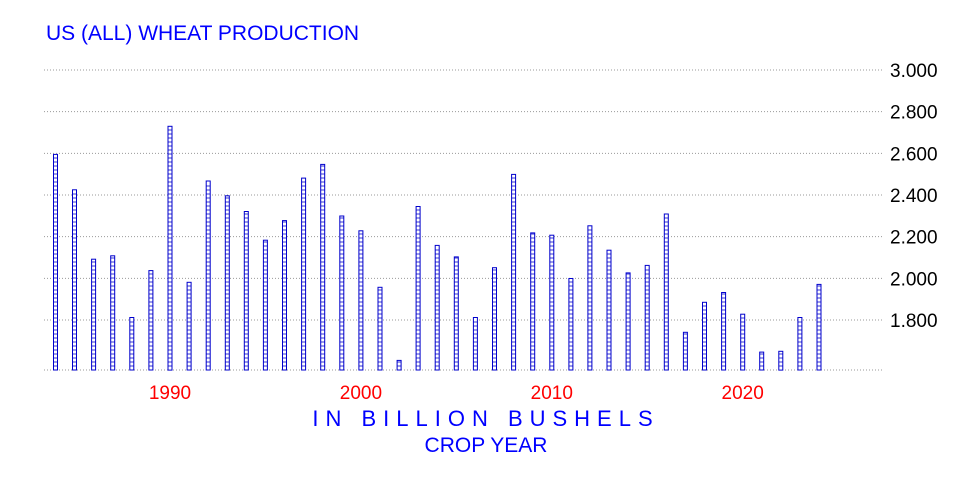 This screenshot has height=480, width=960. Describe the element at coordinates (552, 393) in the screenshot. I see `x-tick-label: 2010` at that location.